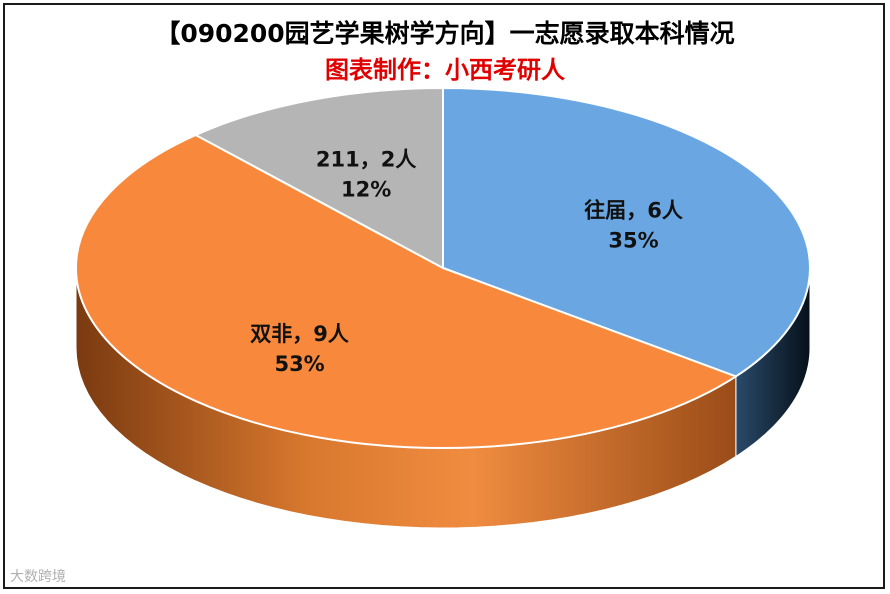  What do you see at coordinates (445, 33) in the screenshot?
I see `chart-title: 【090200园艺学果树学方向】一志愿录取本科情况` at bounding box center [445, 33].